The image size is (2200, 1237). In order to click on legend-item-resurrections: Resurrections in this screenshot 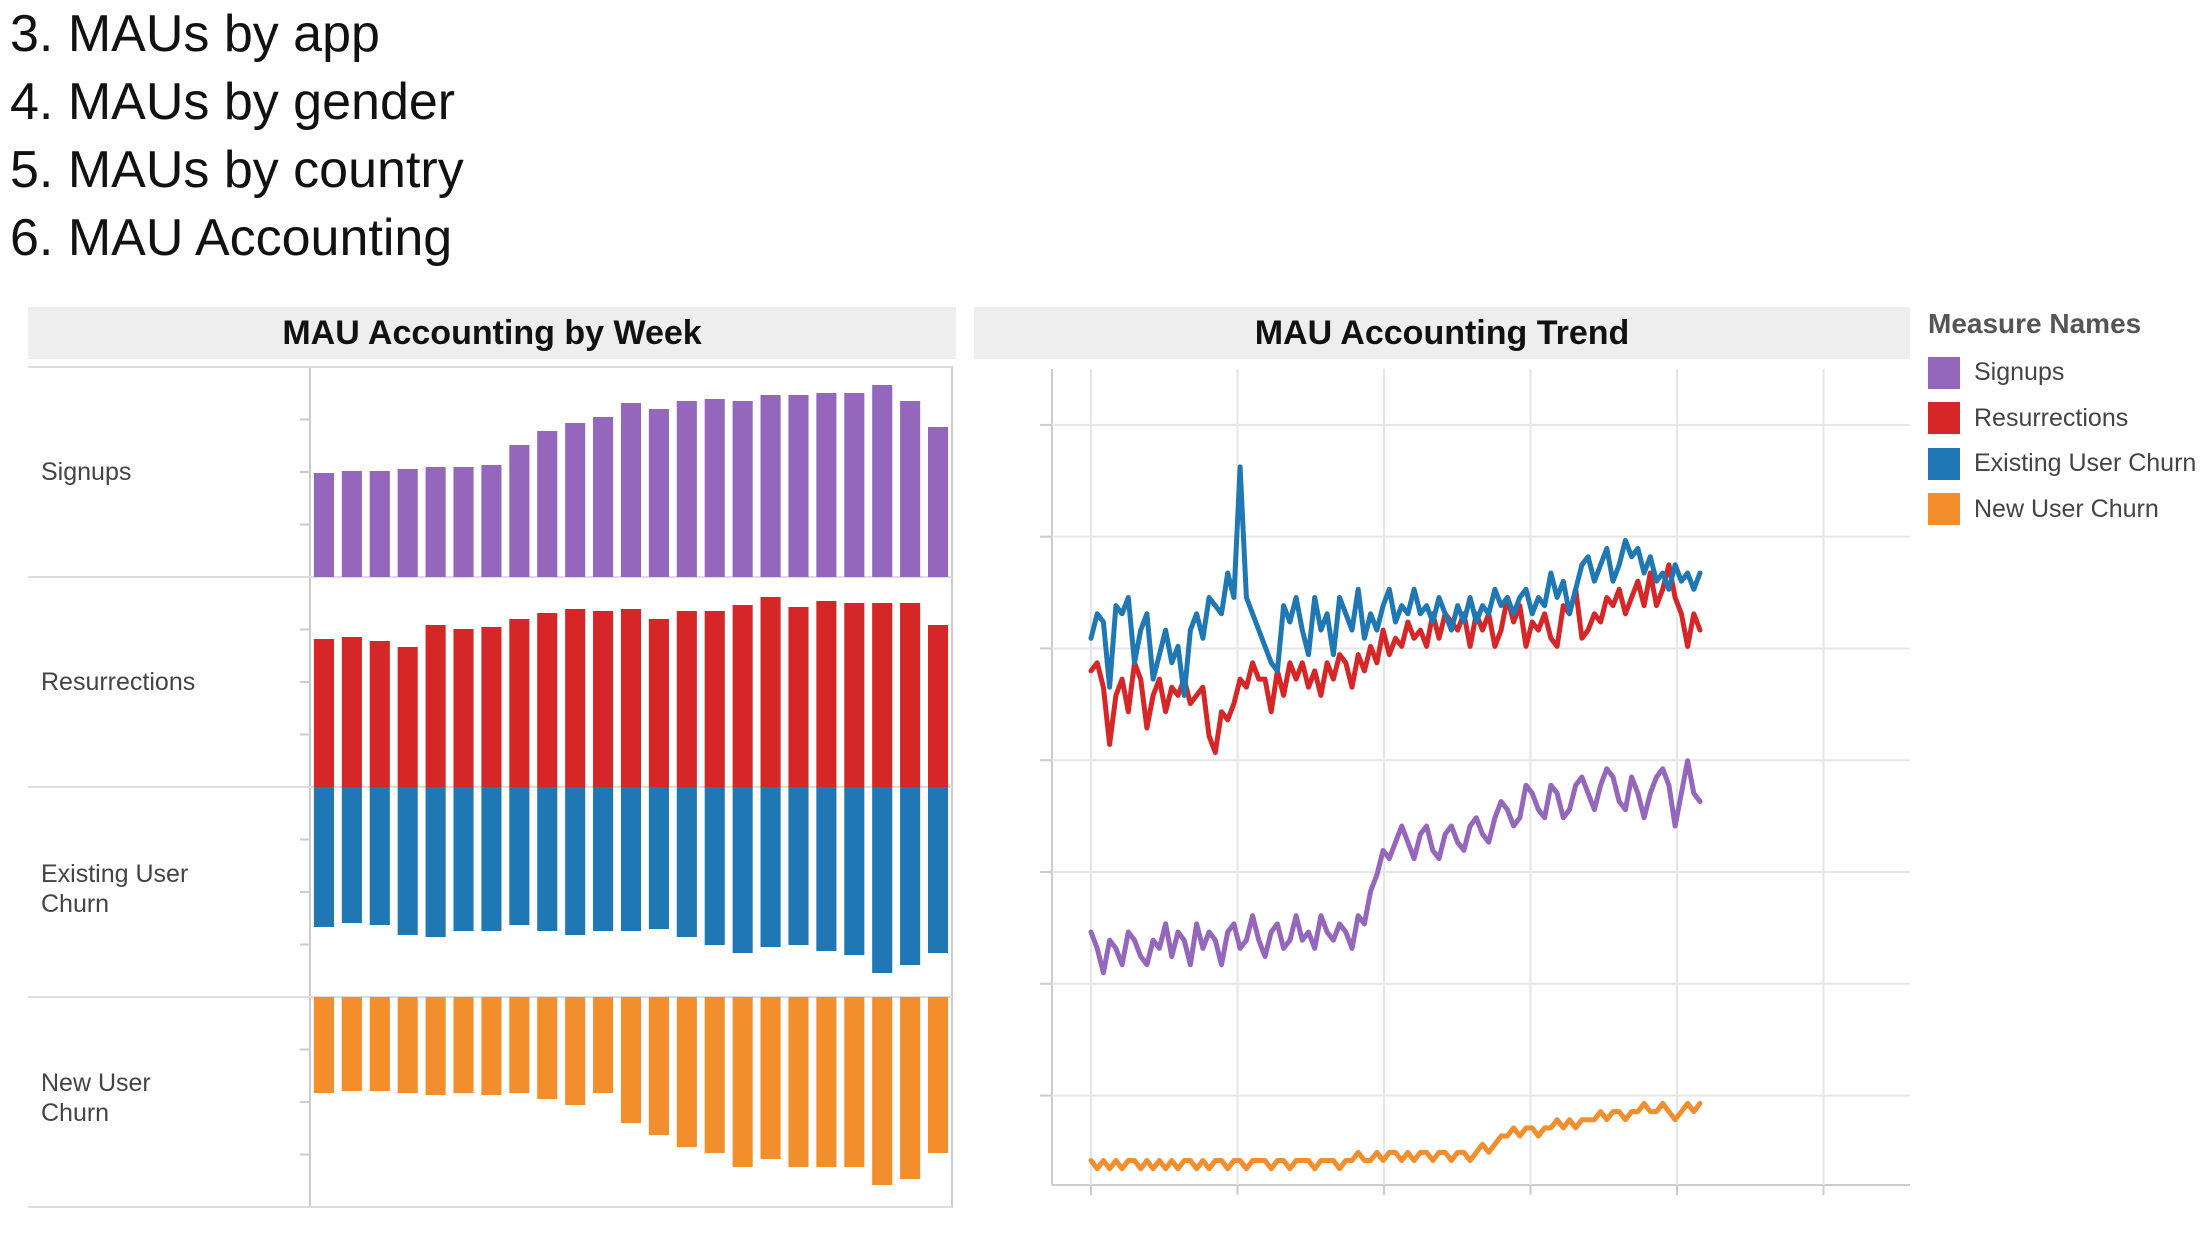, I will do `click(2063, 419)`.